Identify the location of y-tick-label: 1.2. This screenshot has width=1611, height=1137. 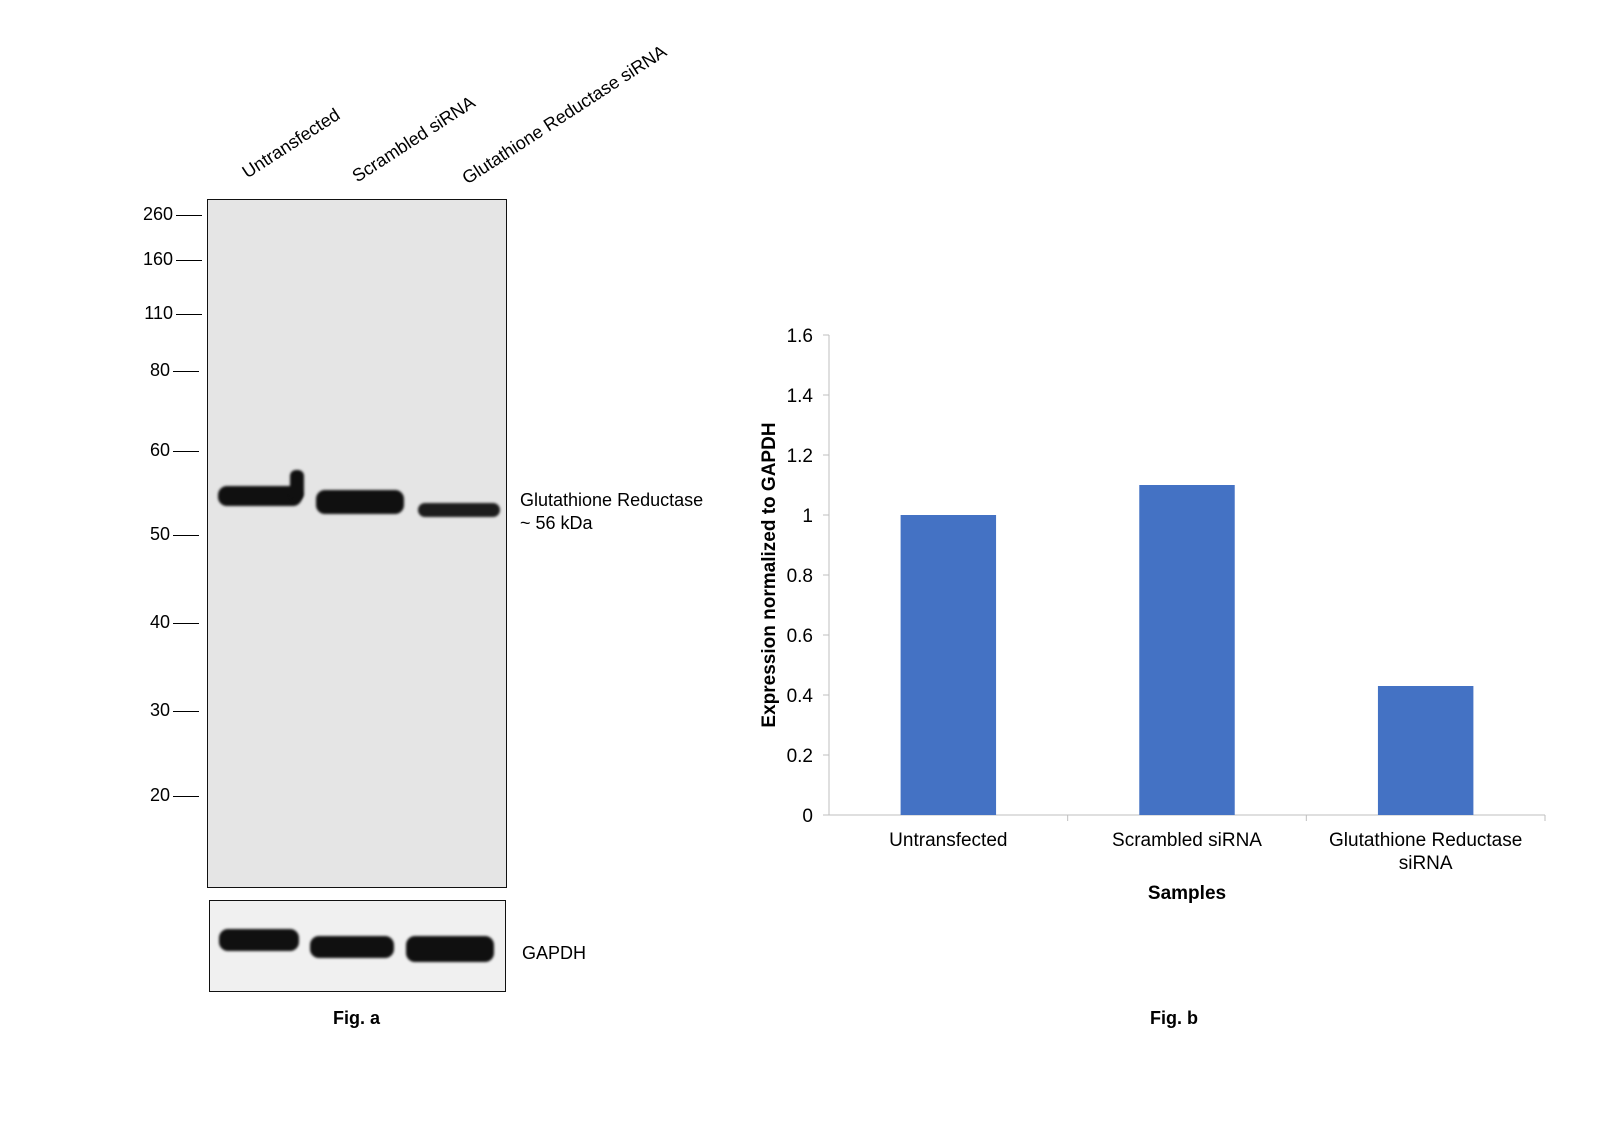
(800, 456).